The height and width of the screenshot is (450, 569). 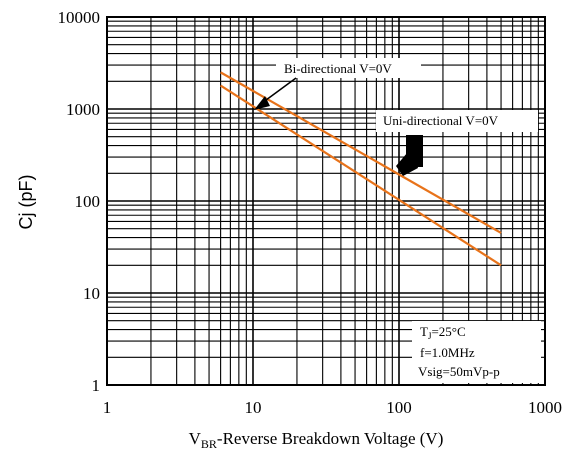 I want to click on uni-label-box, so click(x=457, y=121).